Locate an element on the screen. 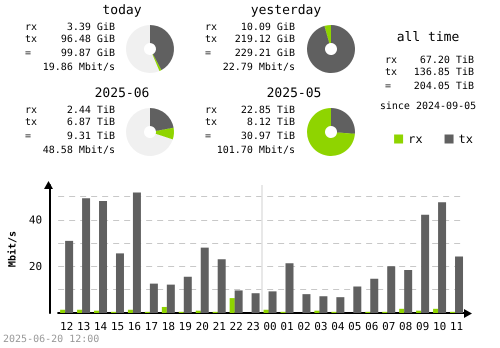 The image size is (500, 348). x-tick-label: 05 is located at coordinates (355, 326).